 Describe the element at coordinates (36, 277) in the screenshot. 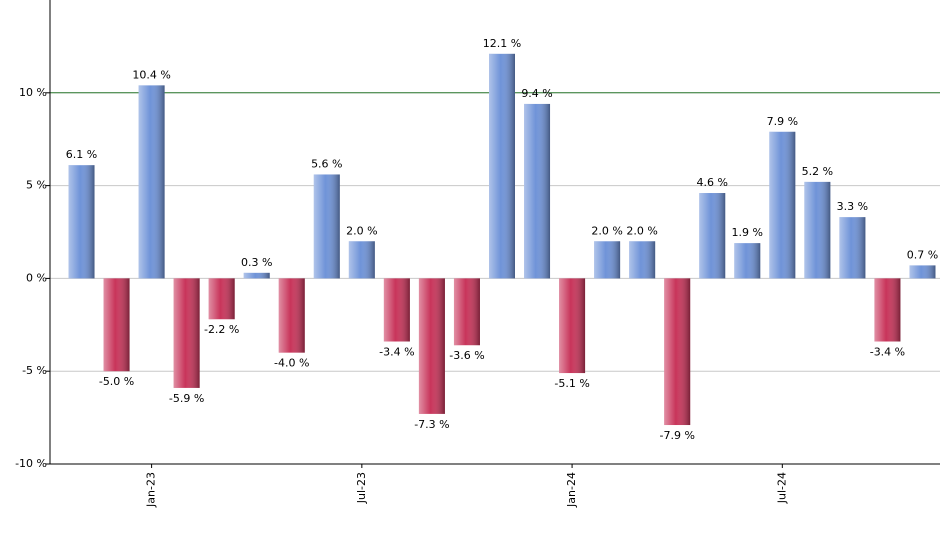

I see `y-tick-label: 0 %` at that location.